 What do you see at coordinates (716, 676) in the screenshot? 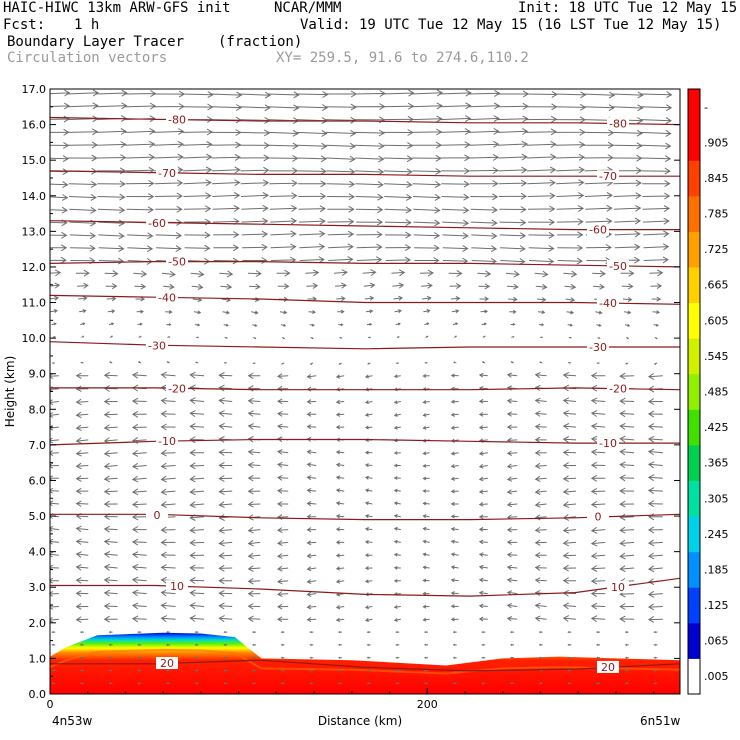
I see `colorbar-label: .005` at bounding box center [716, 676].